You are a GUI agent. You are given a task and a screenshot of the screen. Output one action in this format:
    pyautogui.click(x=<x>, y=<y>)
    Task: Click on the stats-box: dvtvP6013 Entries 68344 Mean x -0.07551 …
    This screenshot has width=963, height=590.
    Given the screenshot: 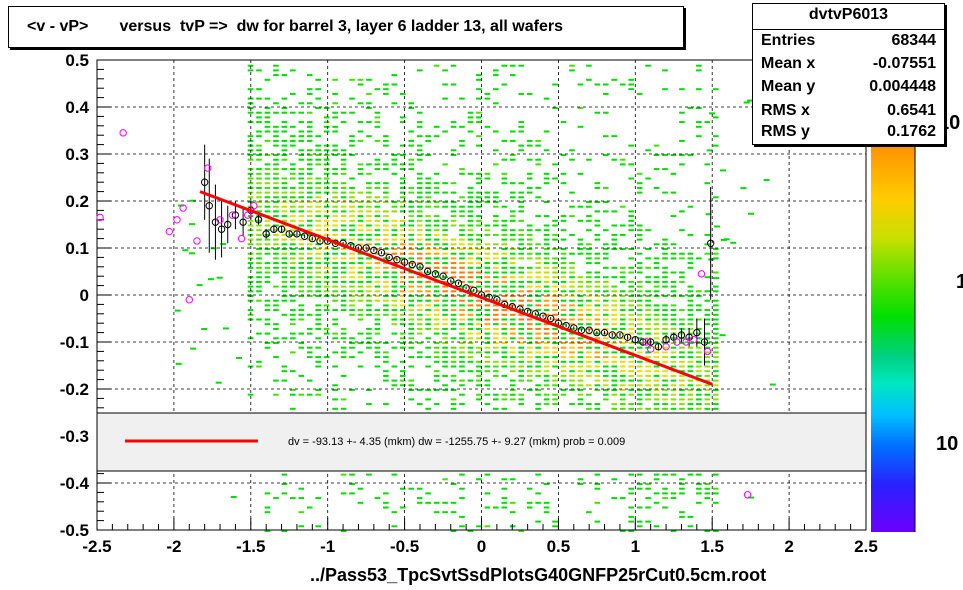 What is the action you would take?
    pyautogui.click(x=848, y=74)
    